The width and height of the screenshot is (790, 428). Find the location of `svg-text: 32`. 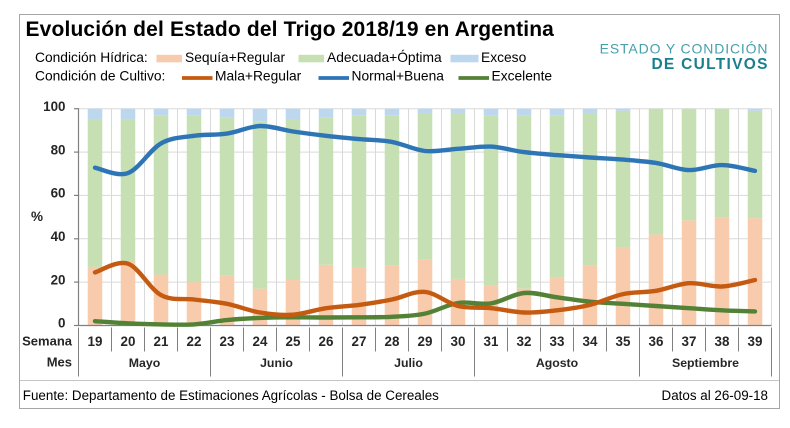

svg-text: 32 is located at coordinates (524, 341).